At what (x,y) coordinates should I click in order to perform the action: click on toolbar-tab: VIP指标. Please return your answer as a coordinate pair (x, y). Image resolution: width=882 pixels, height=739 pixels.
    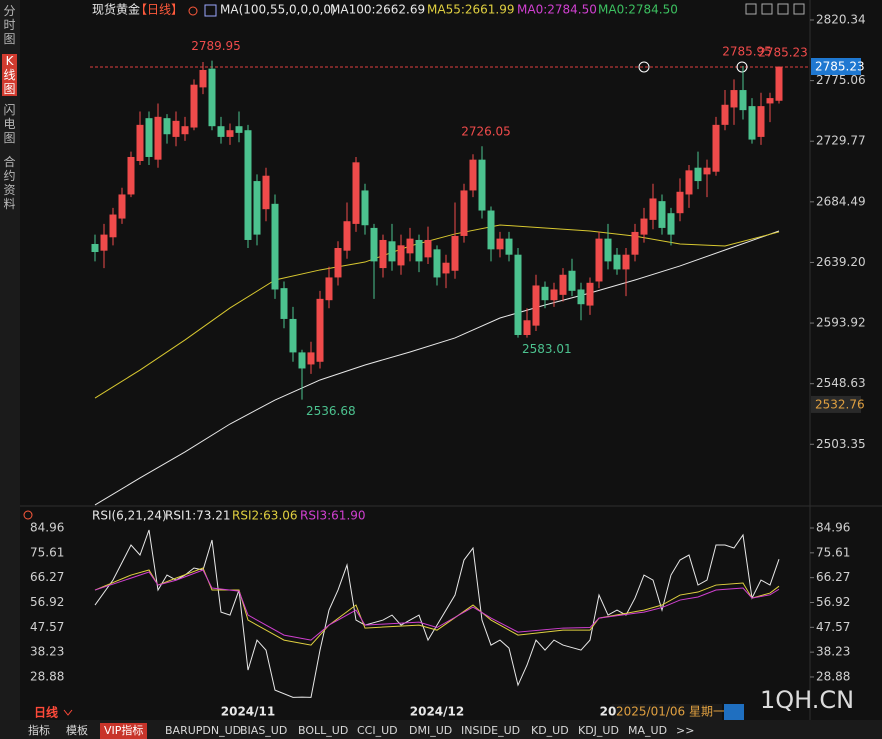
    Looking at the image, I should click on (124, 731).